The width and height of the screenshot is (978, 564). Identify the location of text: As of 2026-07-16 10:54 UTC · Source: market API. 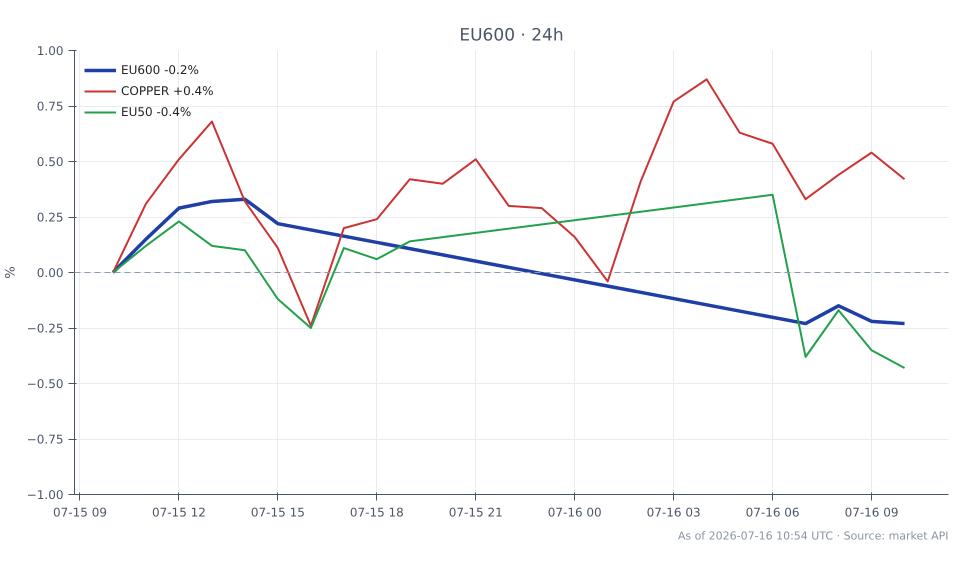
(813, 536).